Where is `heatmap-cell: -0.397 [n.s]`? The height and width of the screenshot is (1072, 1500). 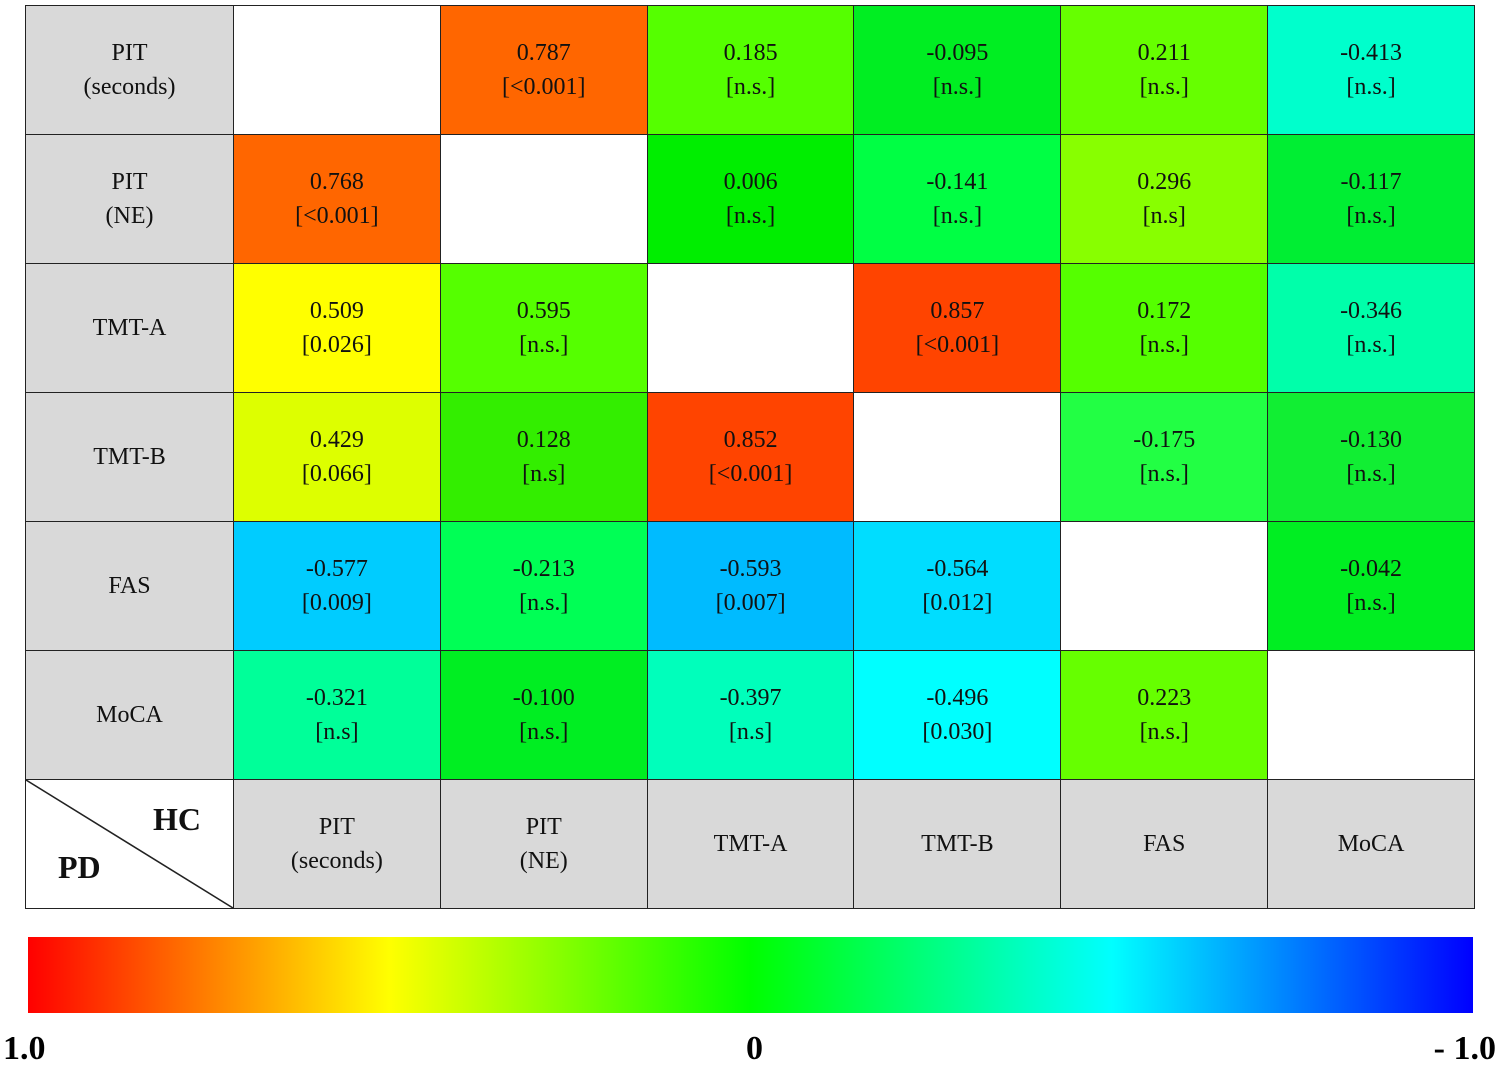 heatmap-cell: -0.397 [n.s] is located at coordinates (750, 715).